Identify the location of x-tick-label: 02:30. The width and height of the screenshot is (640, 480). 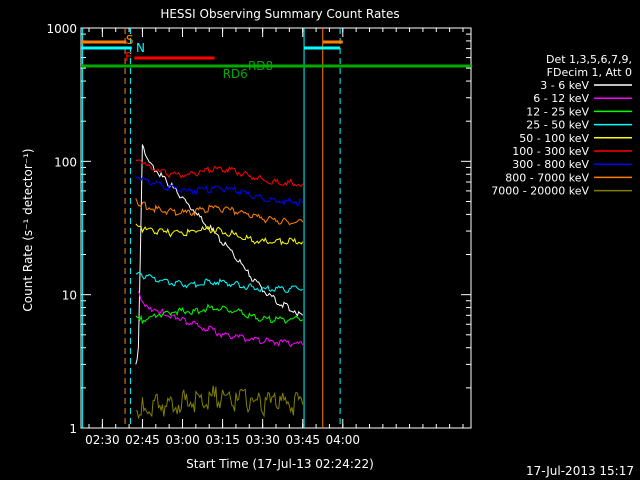
(102, 440).